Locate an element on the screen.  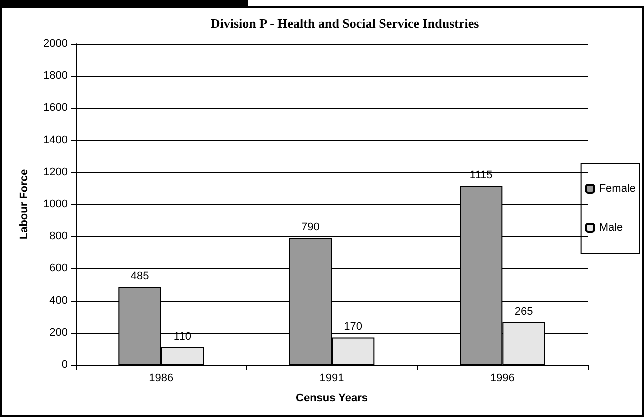
y-tick-label: 400 is located at coordinates (59, 300).